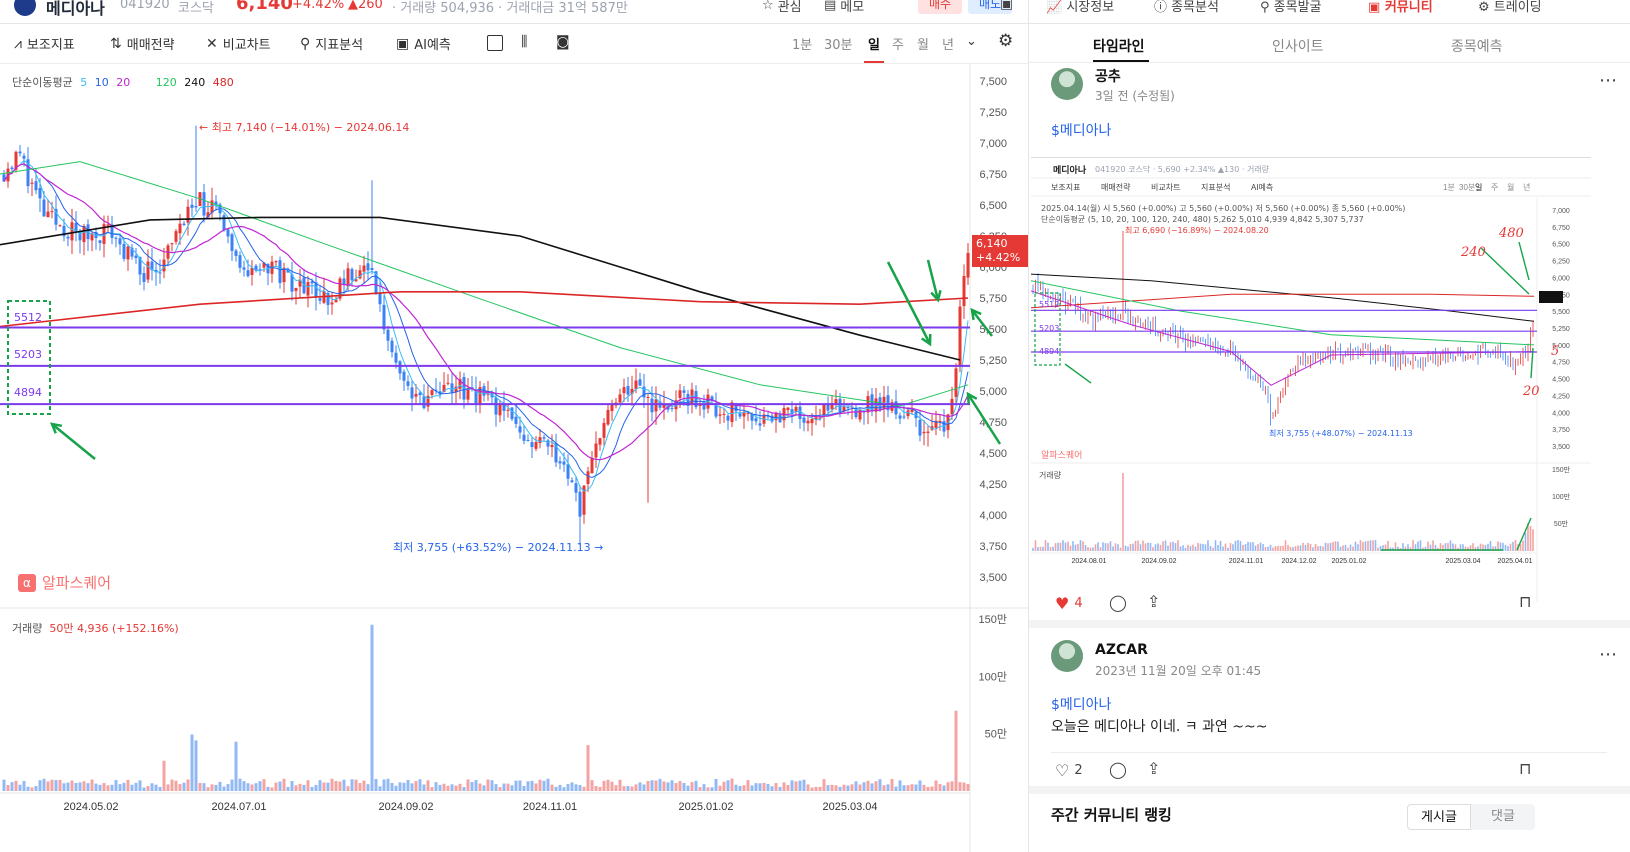  I want to click on thumb-toolbar-item: AI예측, so click(1262, 187).